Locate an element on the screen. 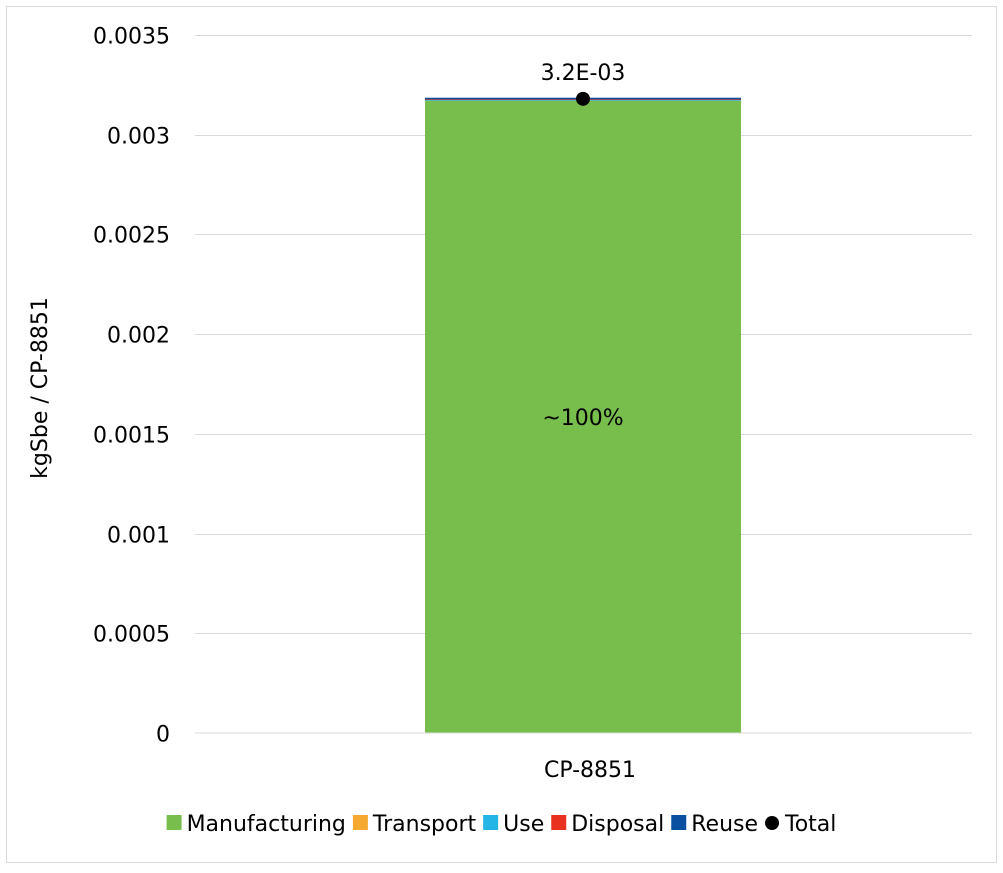 The width and height of the screenshot is (1003, 873). legend-label: Transport is located at coordinates (424, 824).